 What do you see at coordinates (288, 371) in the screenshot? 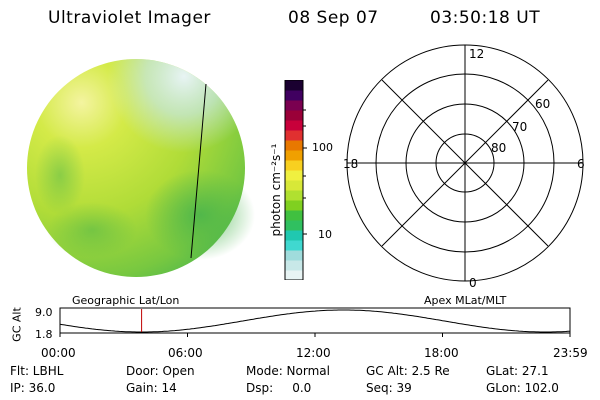
I see `info-mode: Mode: Normal` at bounding box center [288, 371].